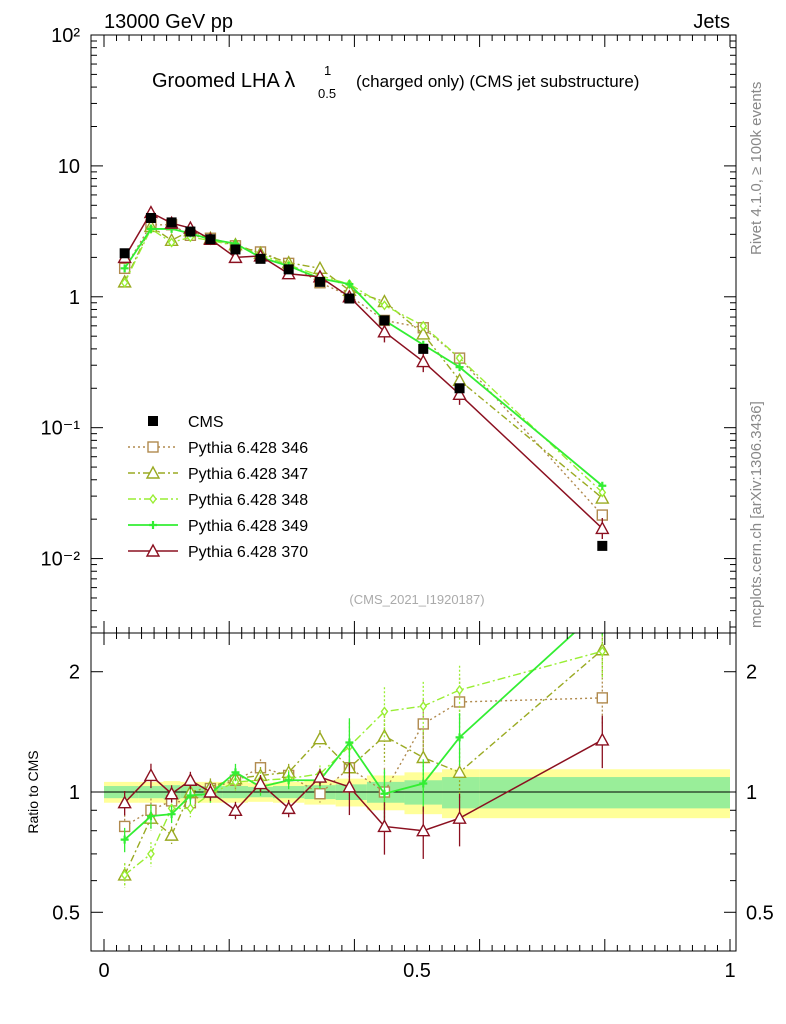 The height and width of the screenshot is (1024, 786). What do you see at coordinates (223, 79) in the screenshot?
I see `plot-title: Groomed LHA λ` at bounding box center [223, 79].